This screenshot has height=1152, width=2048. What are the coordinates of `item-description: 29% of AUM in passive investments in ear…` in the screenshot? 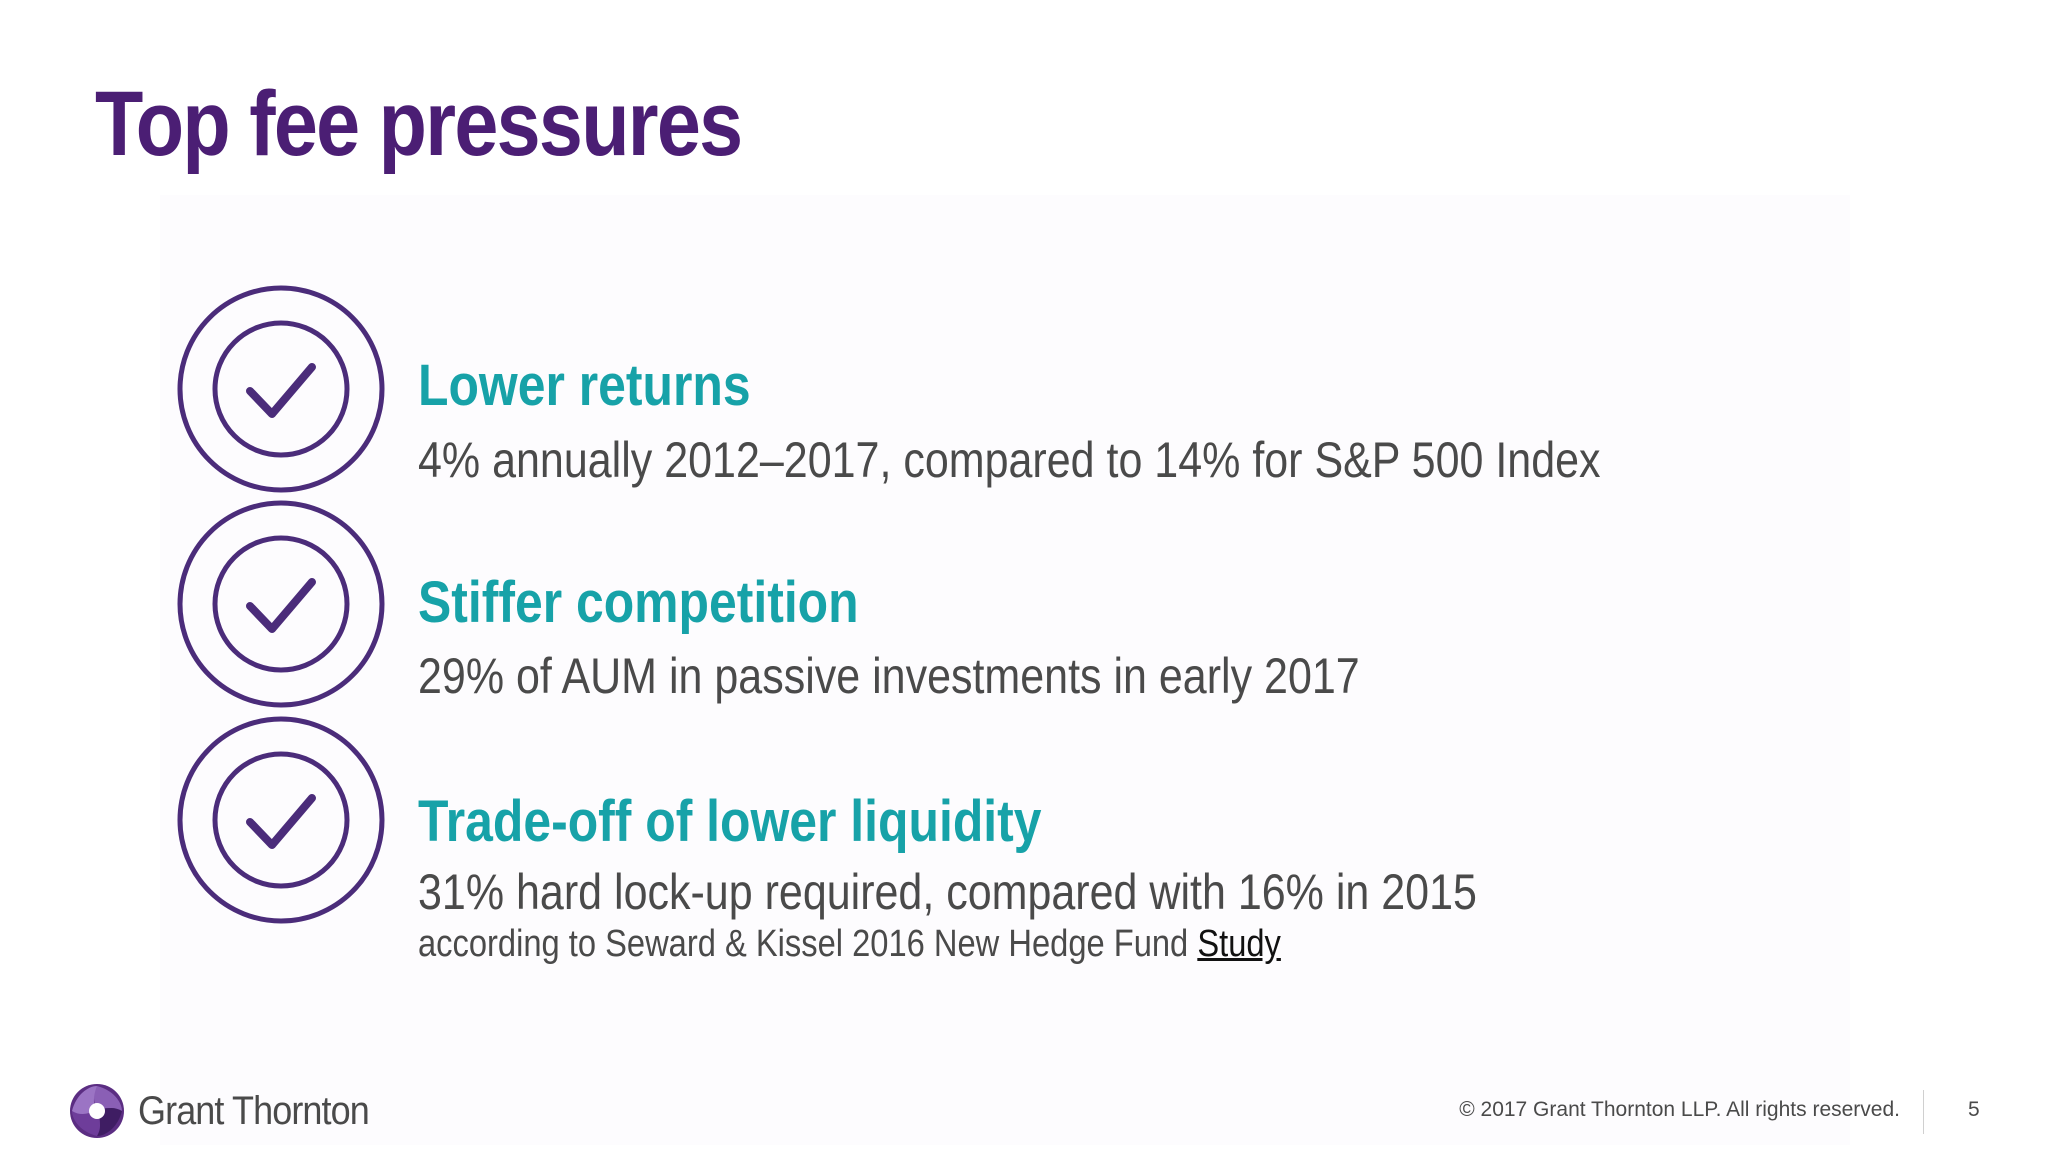 It's located at (889, 676).